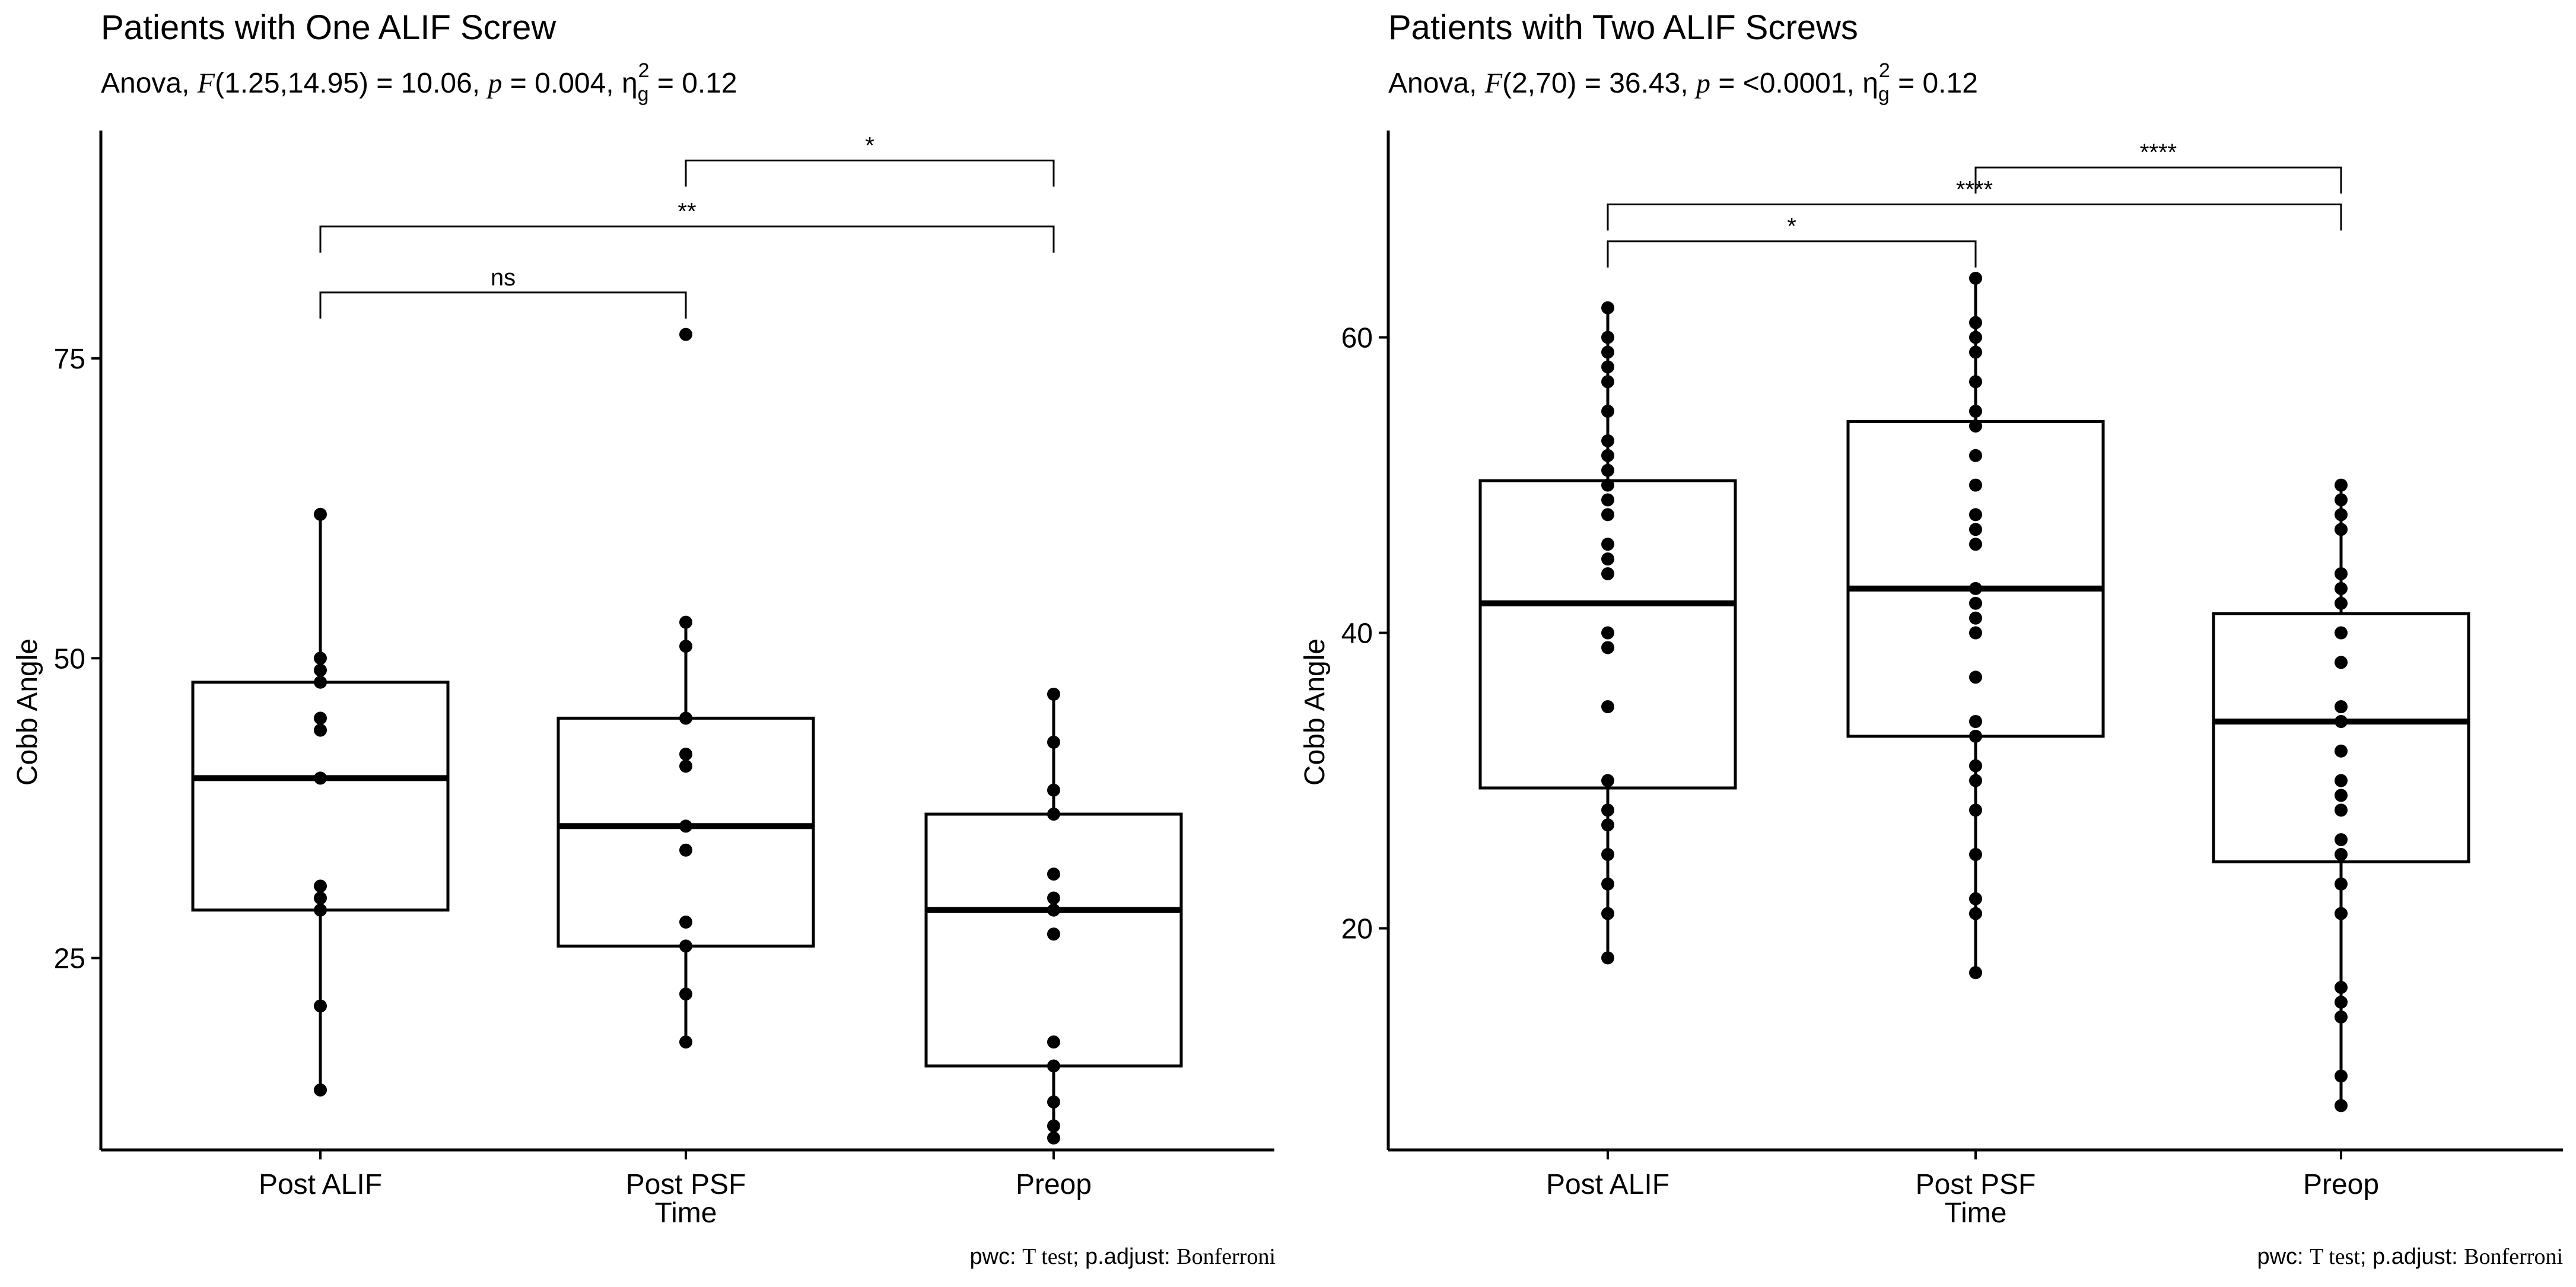  Describe the element at coordinates (686, 1184) in the screenshot. I see `x-tick-label: Post PSF` at that location.